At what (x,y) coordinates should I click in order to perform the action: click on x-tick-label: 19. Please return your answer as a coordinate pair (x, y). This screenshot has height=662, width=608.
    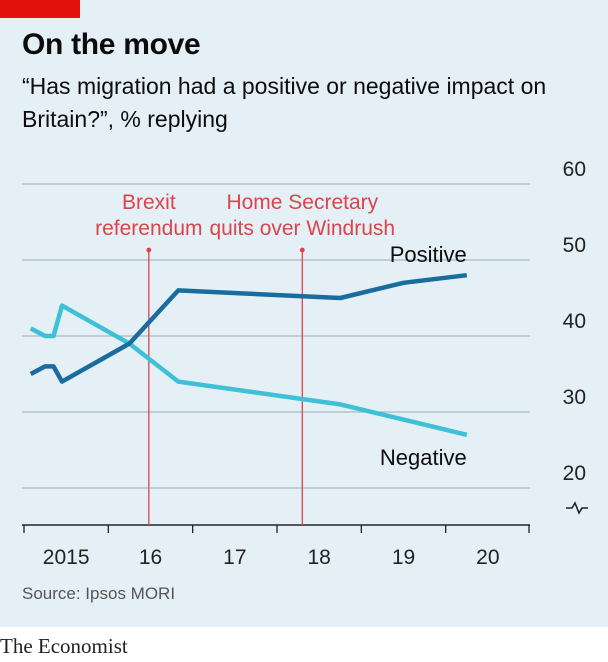
    Looking at the image, I should click on (403, 557).